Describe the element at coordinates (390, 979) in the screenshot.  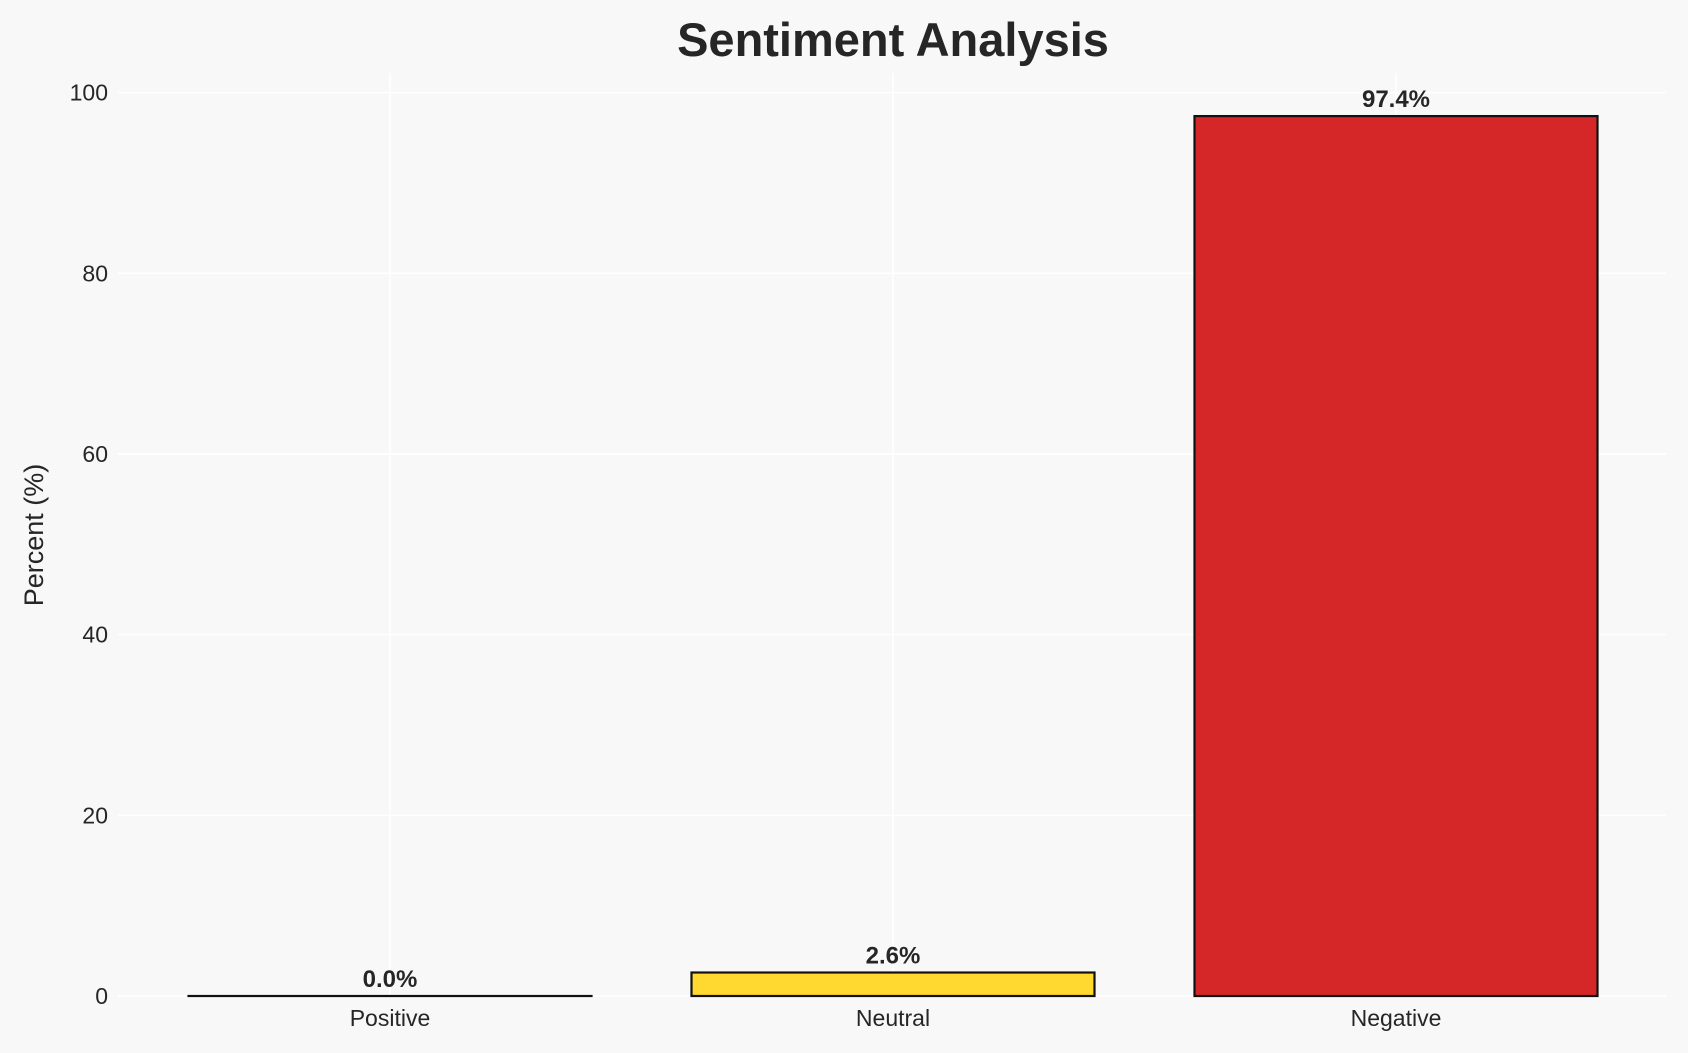
I see `data-label: 0.0%` at that location.